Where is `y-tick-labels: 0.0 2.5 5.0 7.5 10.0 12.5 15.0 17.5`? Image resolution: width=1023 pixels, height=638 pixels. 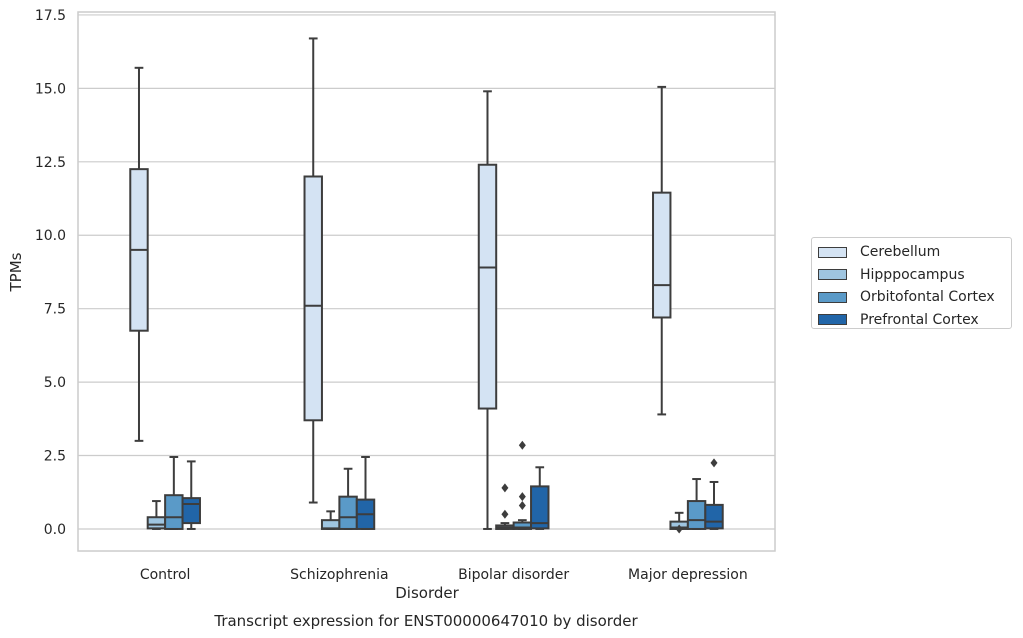 y-tick-labels: 0.0 2.5 5.0 7.5 10.0 12.5 15.0 17.5 is located at coordinates (50, 273).